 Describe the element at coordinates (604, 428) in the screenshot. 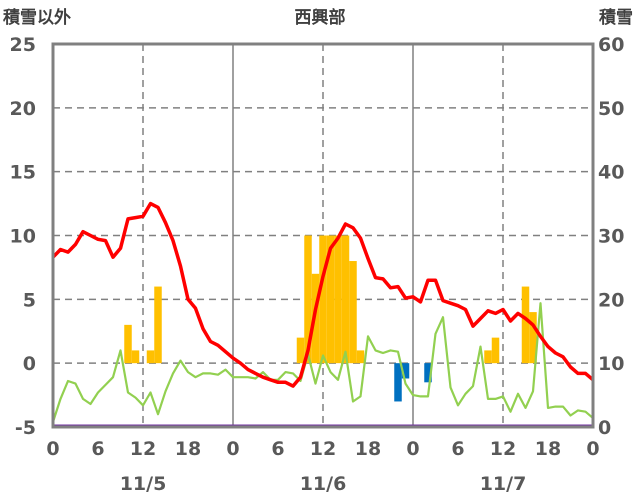

I see `y-right-tick-label: 0` at that location.